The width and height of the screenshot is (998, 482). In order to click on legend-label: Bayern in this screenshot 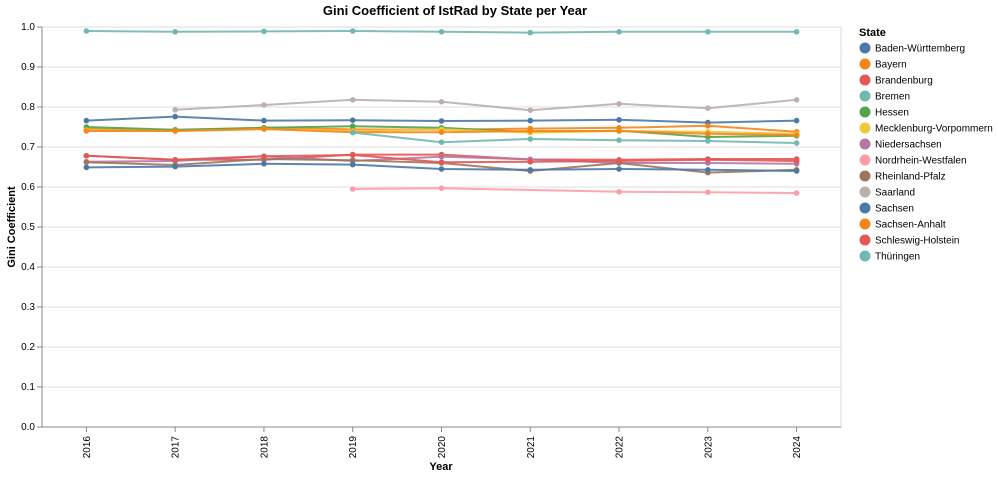, I will do `click(891, 65)`.